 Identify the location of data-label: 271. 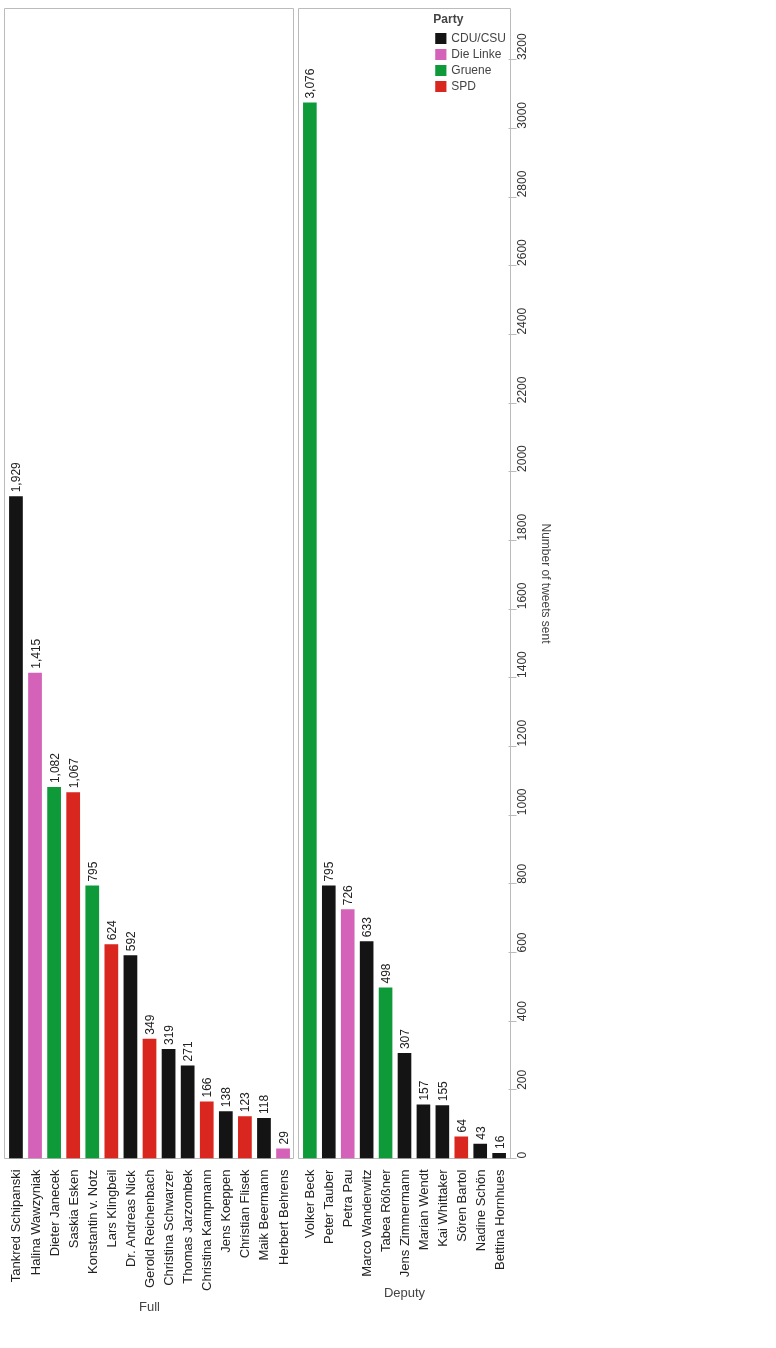
(188, 1051).